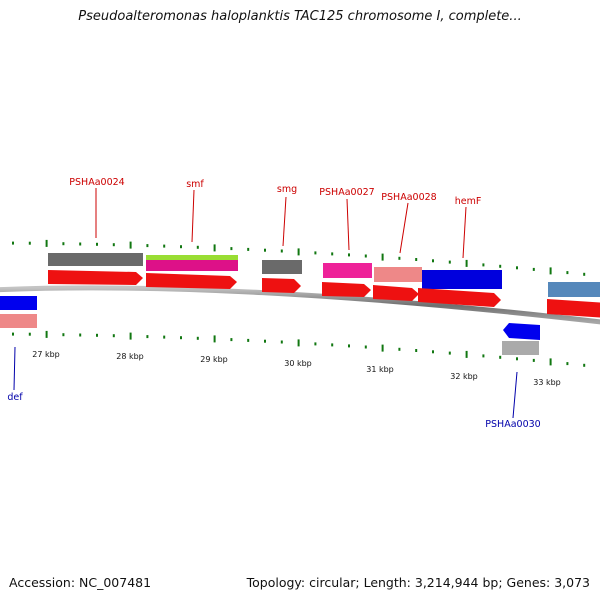 Image resolution: width=600 pixels, height=600 pixels. I want to click on leader-hemf, so click(464, 232).